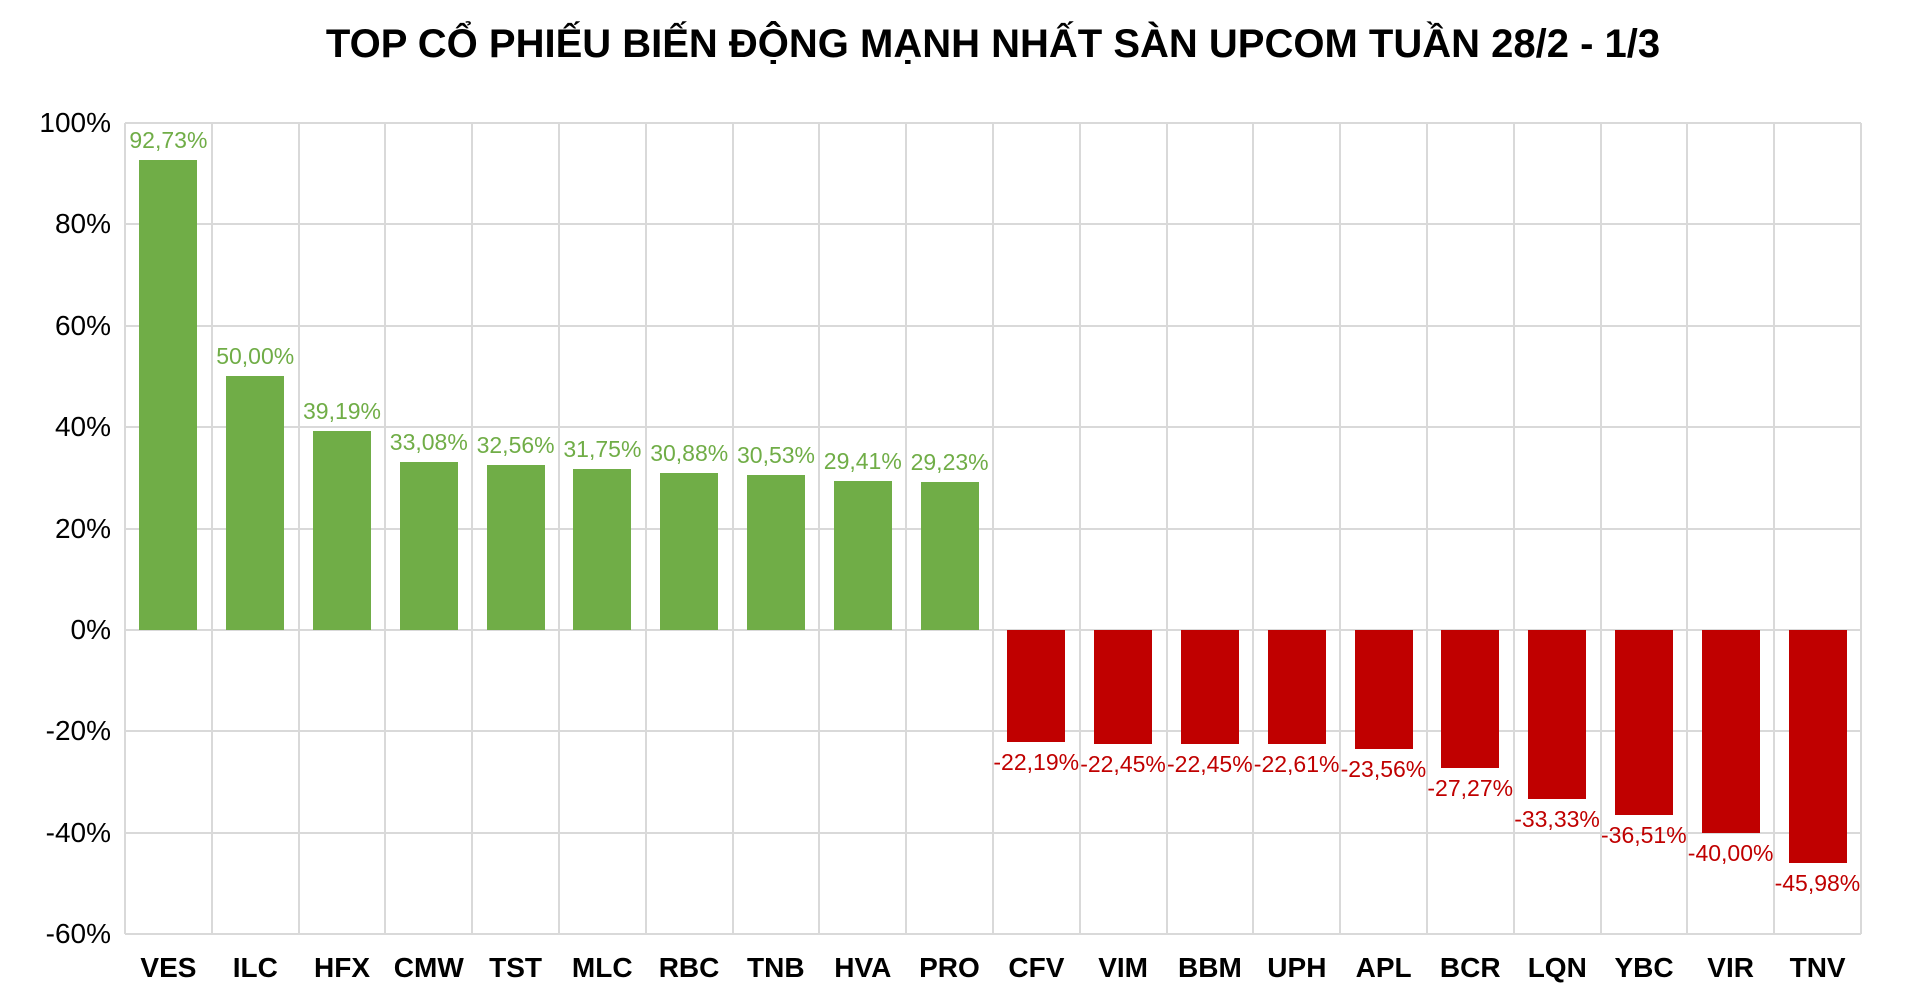  I want to click on value-label-HFX: 39,19%, so click(342, 411).